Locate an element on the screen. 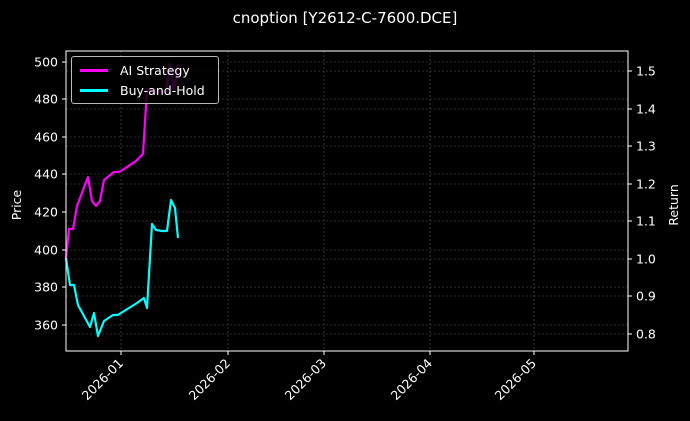 Image resolution: width=690 pixels, height=421 pixels. x-tick-label: 2026-05 is located at coordinates (516, 380).